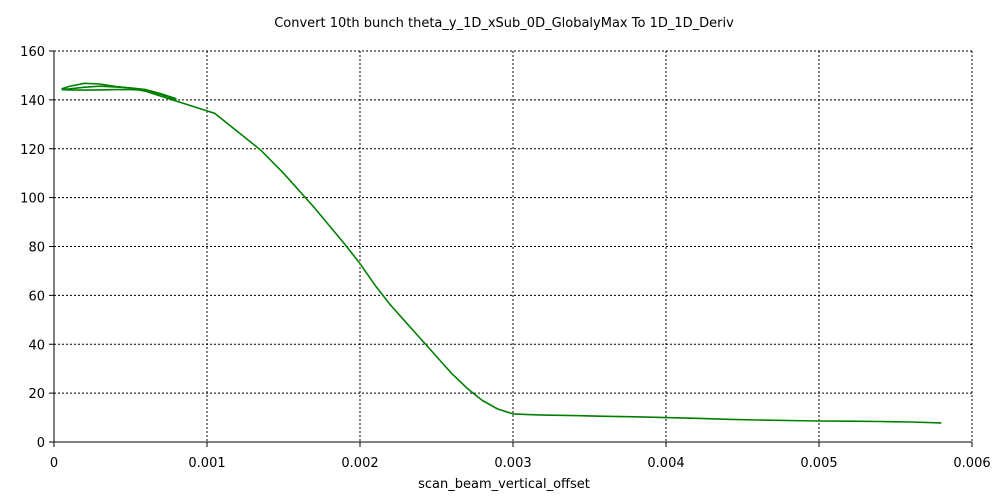 The image size is (1008, 498). What do you see at coordinates (32, 101) in the screenshot?
I see `y-tick-label: 140` at bounding box center [32, 101].